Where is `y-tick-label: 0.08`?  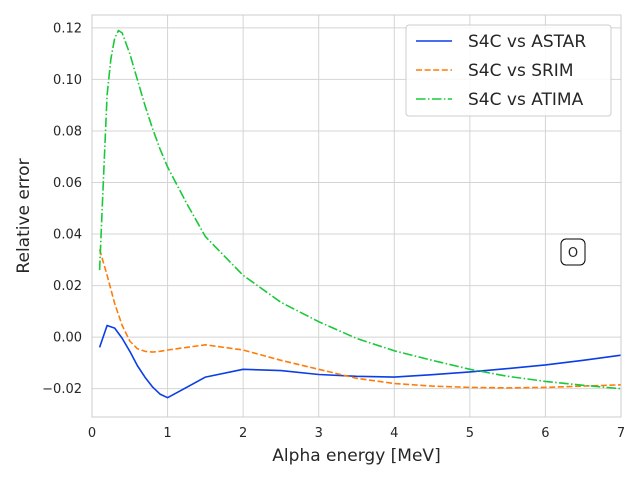
y-tick-label: 0.08 is located at coordinates (67, 131).